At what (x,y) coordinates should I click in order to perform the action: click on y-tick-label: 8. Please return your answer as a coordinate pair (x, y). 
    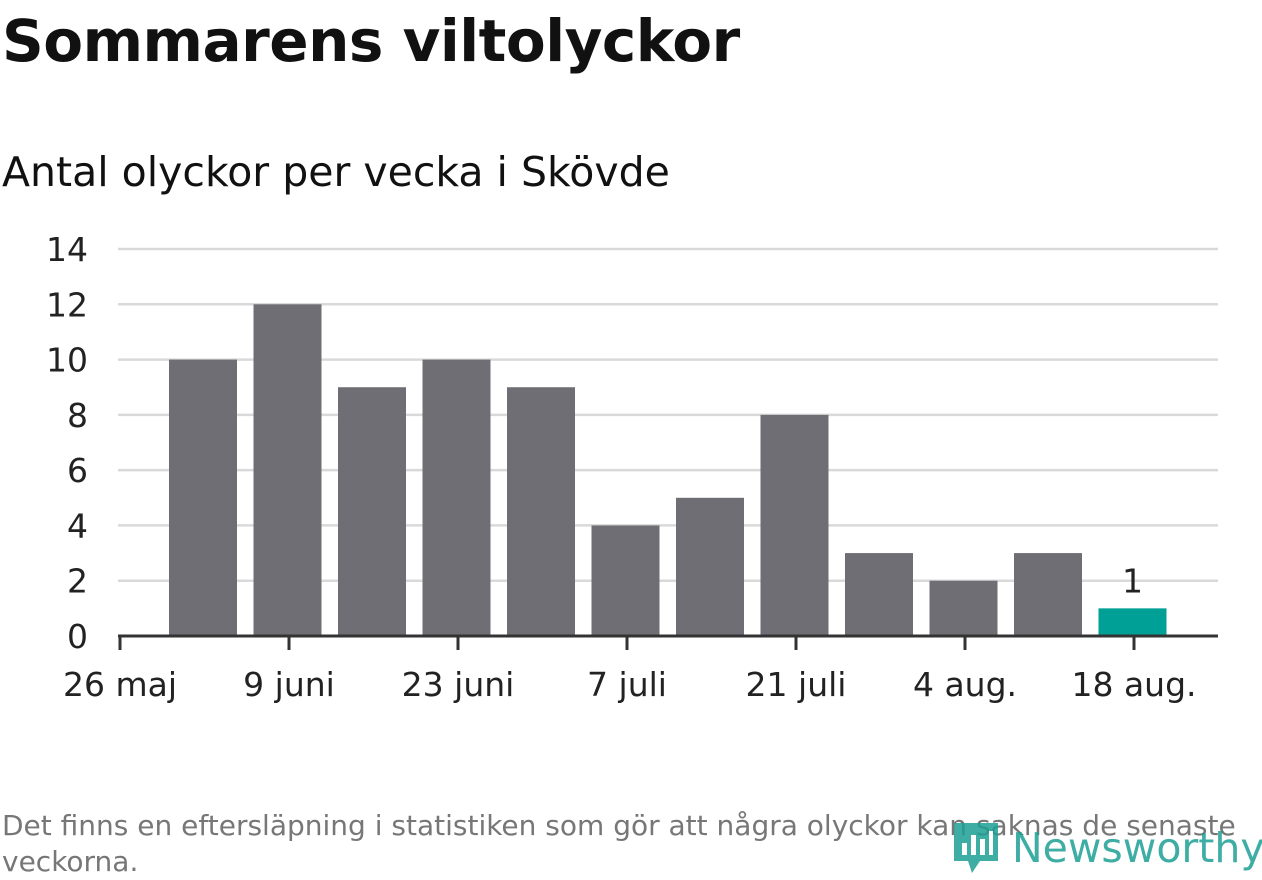
    Looking at the image, I should click on (77, 415).